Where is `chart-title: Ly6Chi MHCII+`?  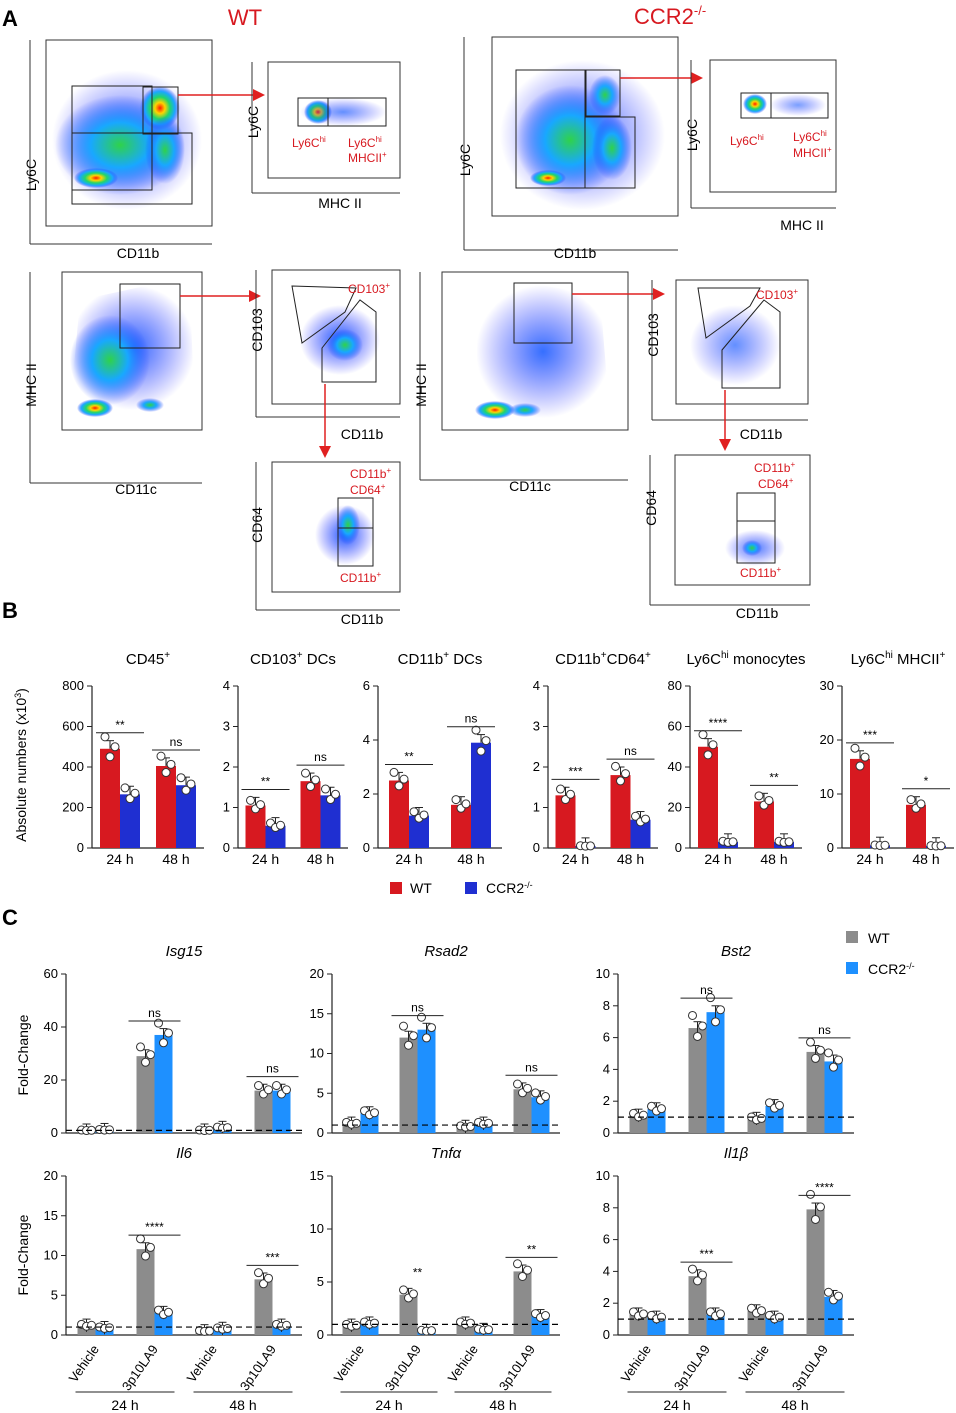
chart-title: Ly6Chi MHCII+ is located at coordinates (898, 659).